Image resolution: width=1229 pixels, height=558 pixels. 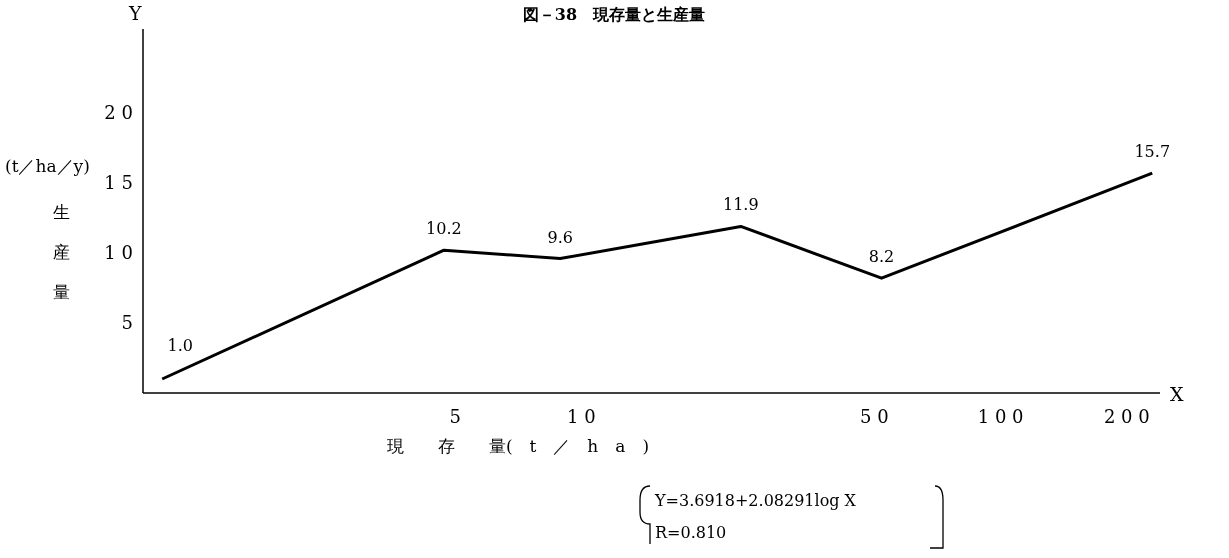 What do you see at coordinates (881, 257) in the screenshot?
I see `data-label: 8.2` at bounding box center [881, 257].